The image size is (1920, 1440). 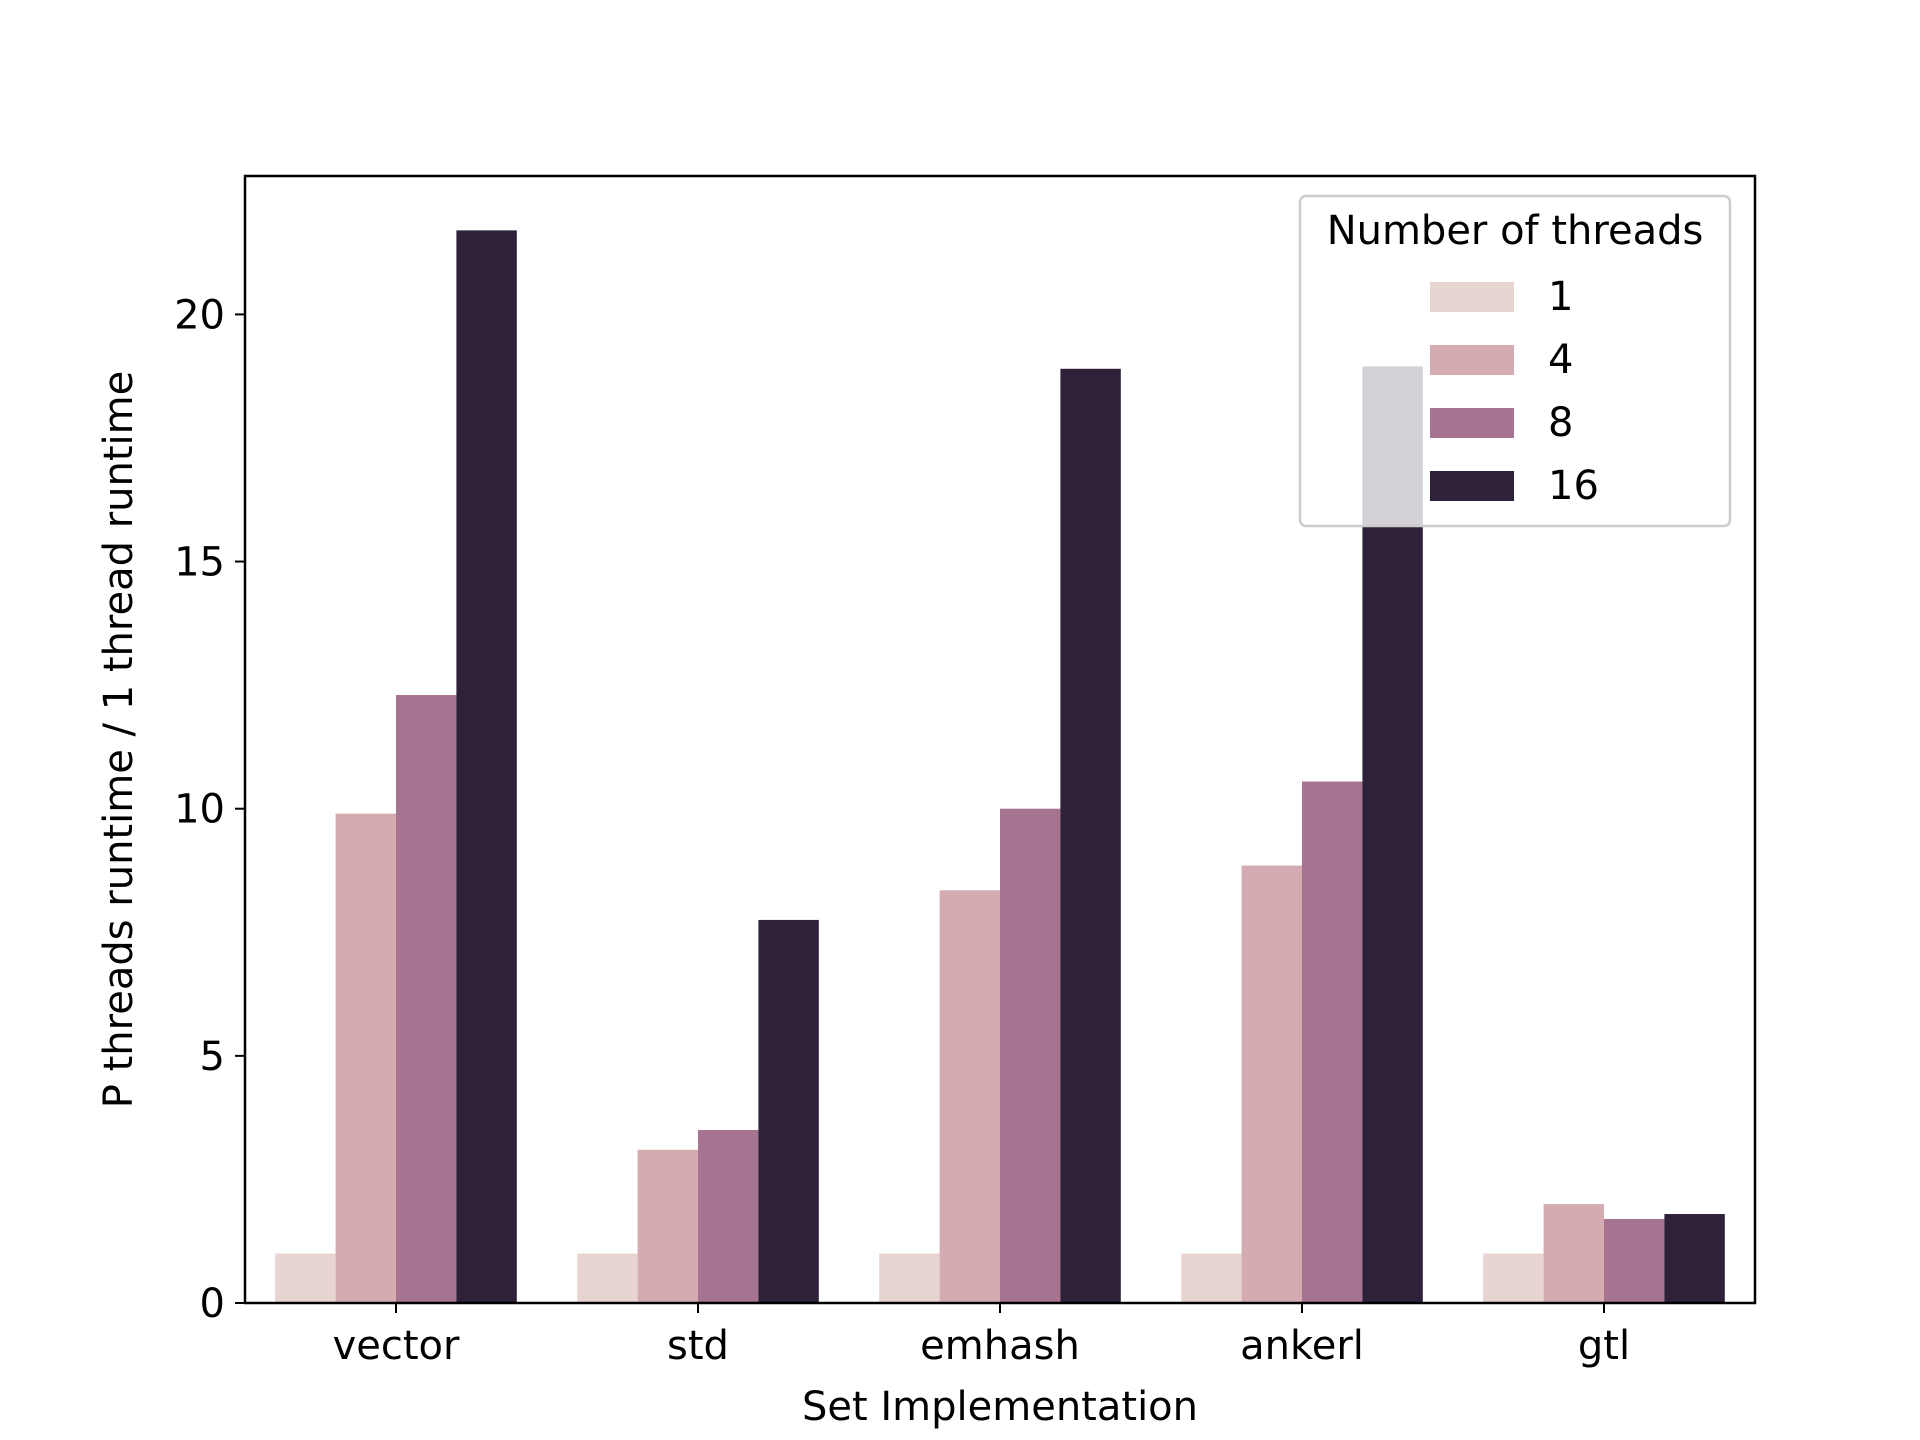 I want to click on legend-title: Number of threads, so click(x=1515, y=231).